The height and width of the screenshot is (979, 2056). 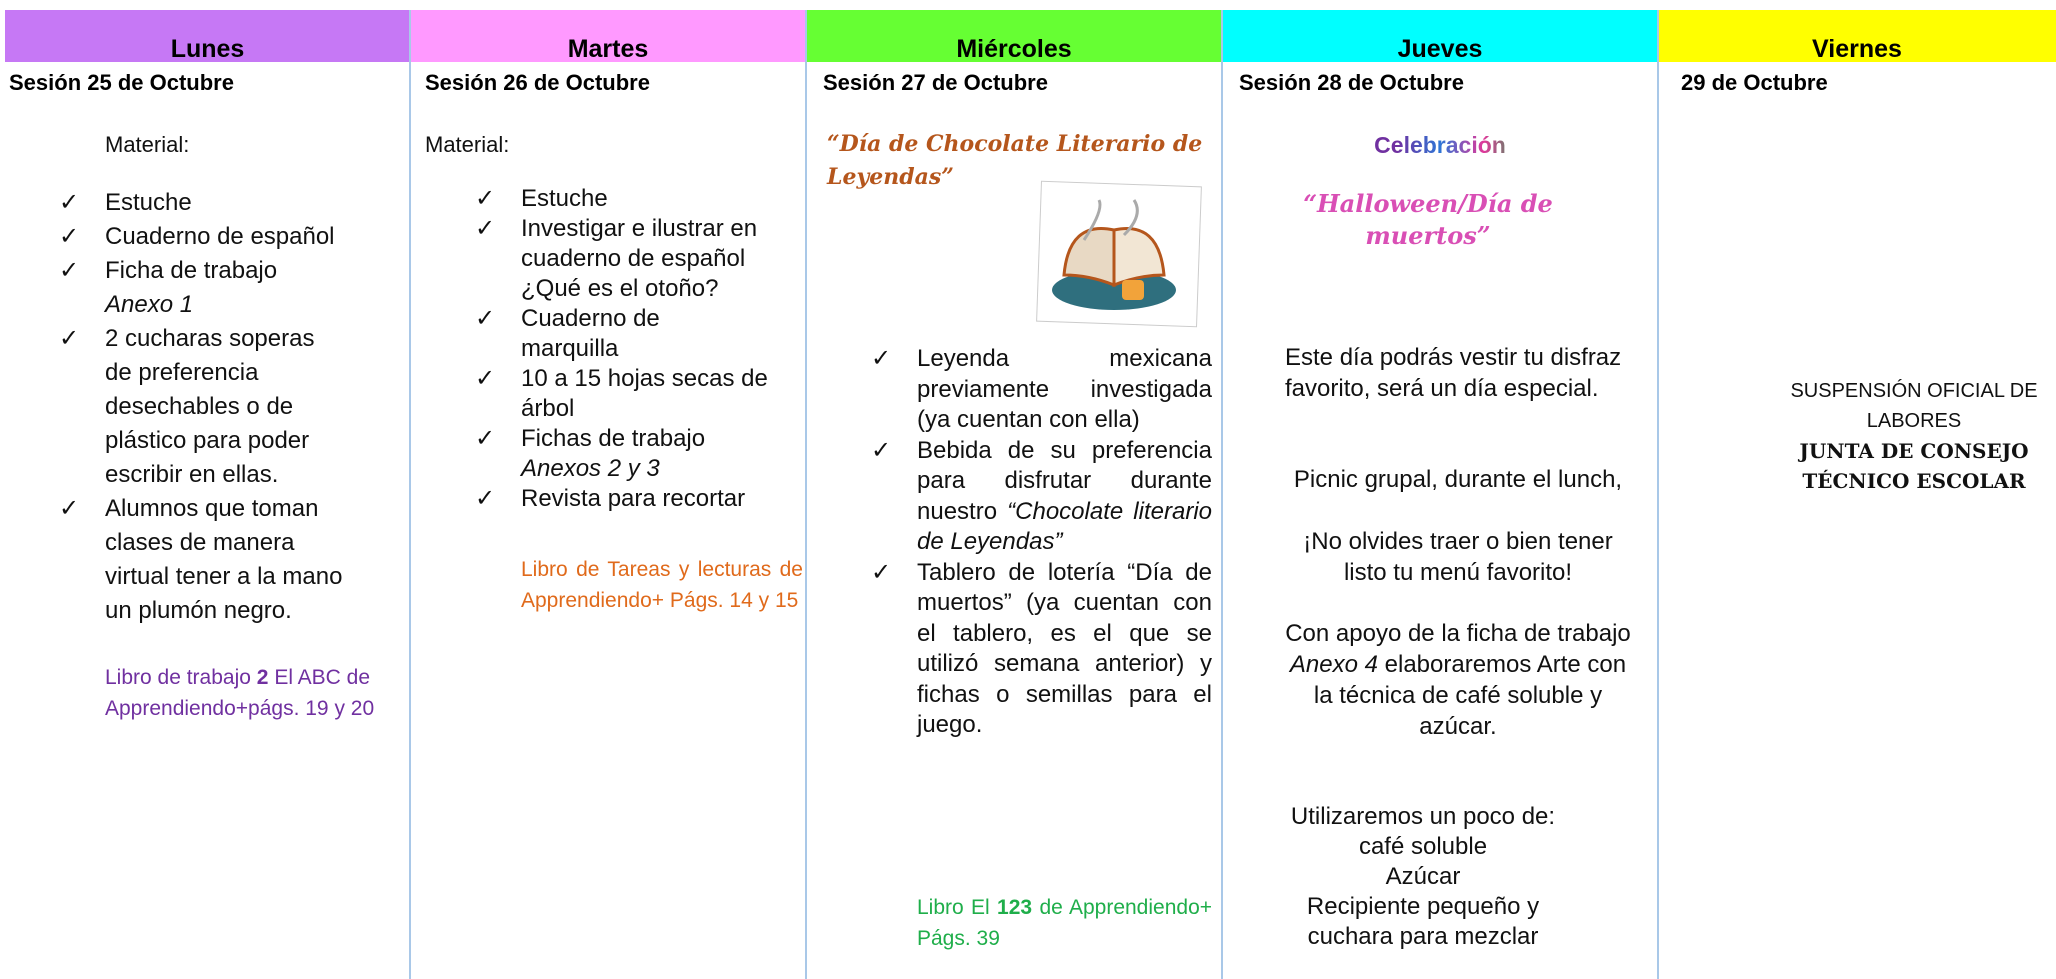 What do you see at coordinates (232, 288) in the screenshot?
I see `item: Ficha de trabajo Anexo 1` at bounding box center [232, 288].